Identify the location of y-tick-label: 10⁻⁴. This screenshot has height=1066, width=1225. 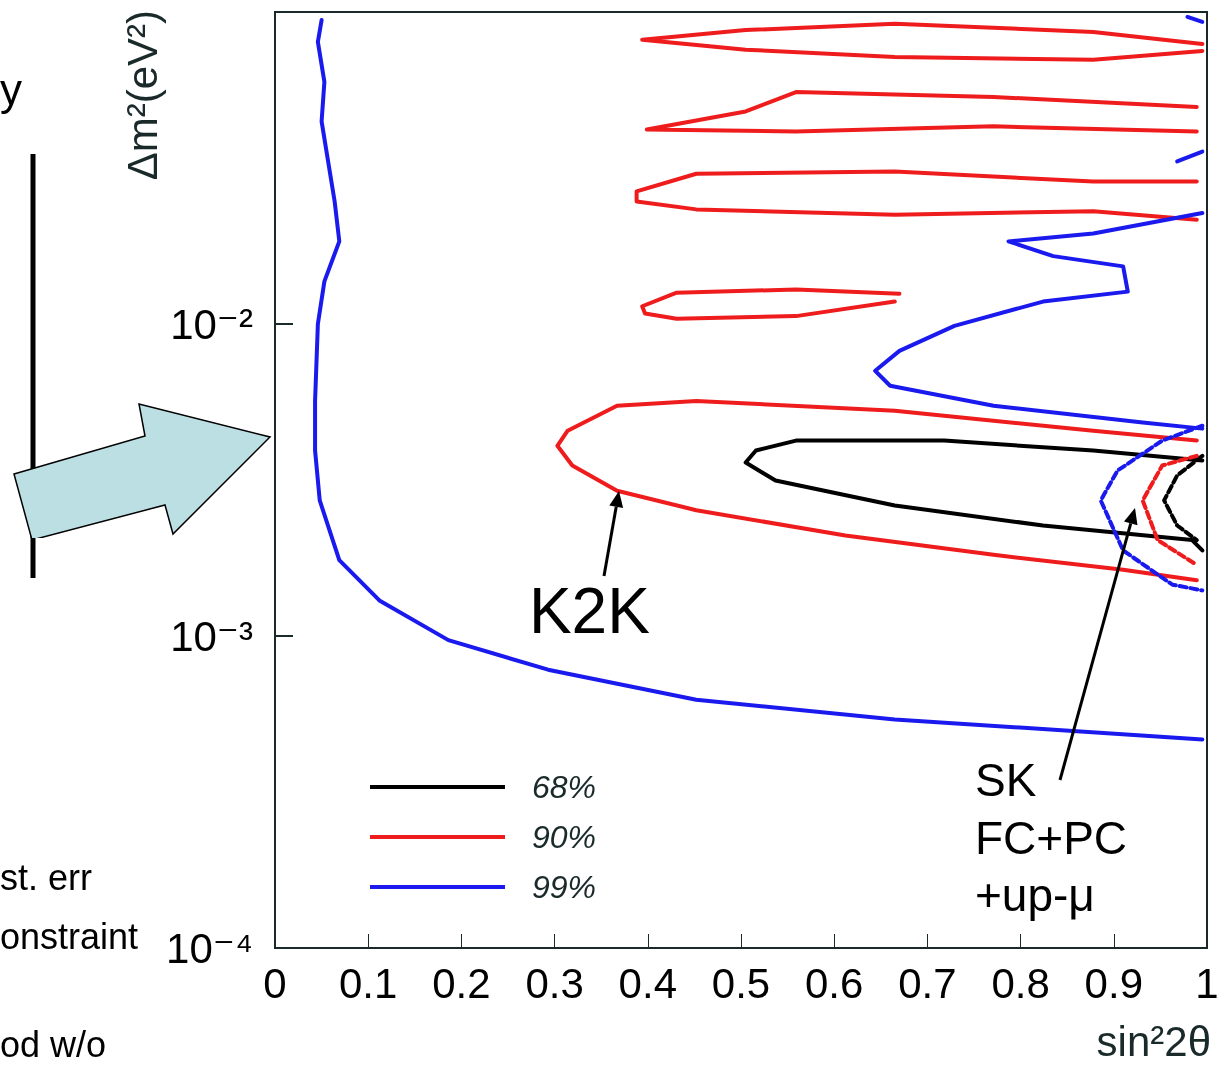
(209, 948).